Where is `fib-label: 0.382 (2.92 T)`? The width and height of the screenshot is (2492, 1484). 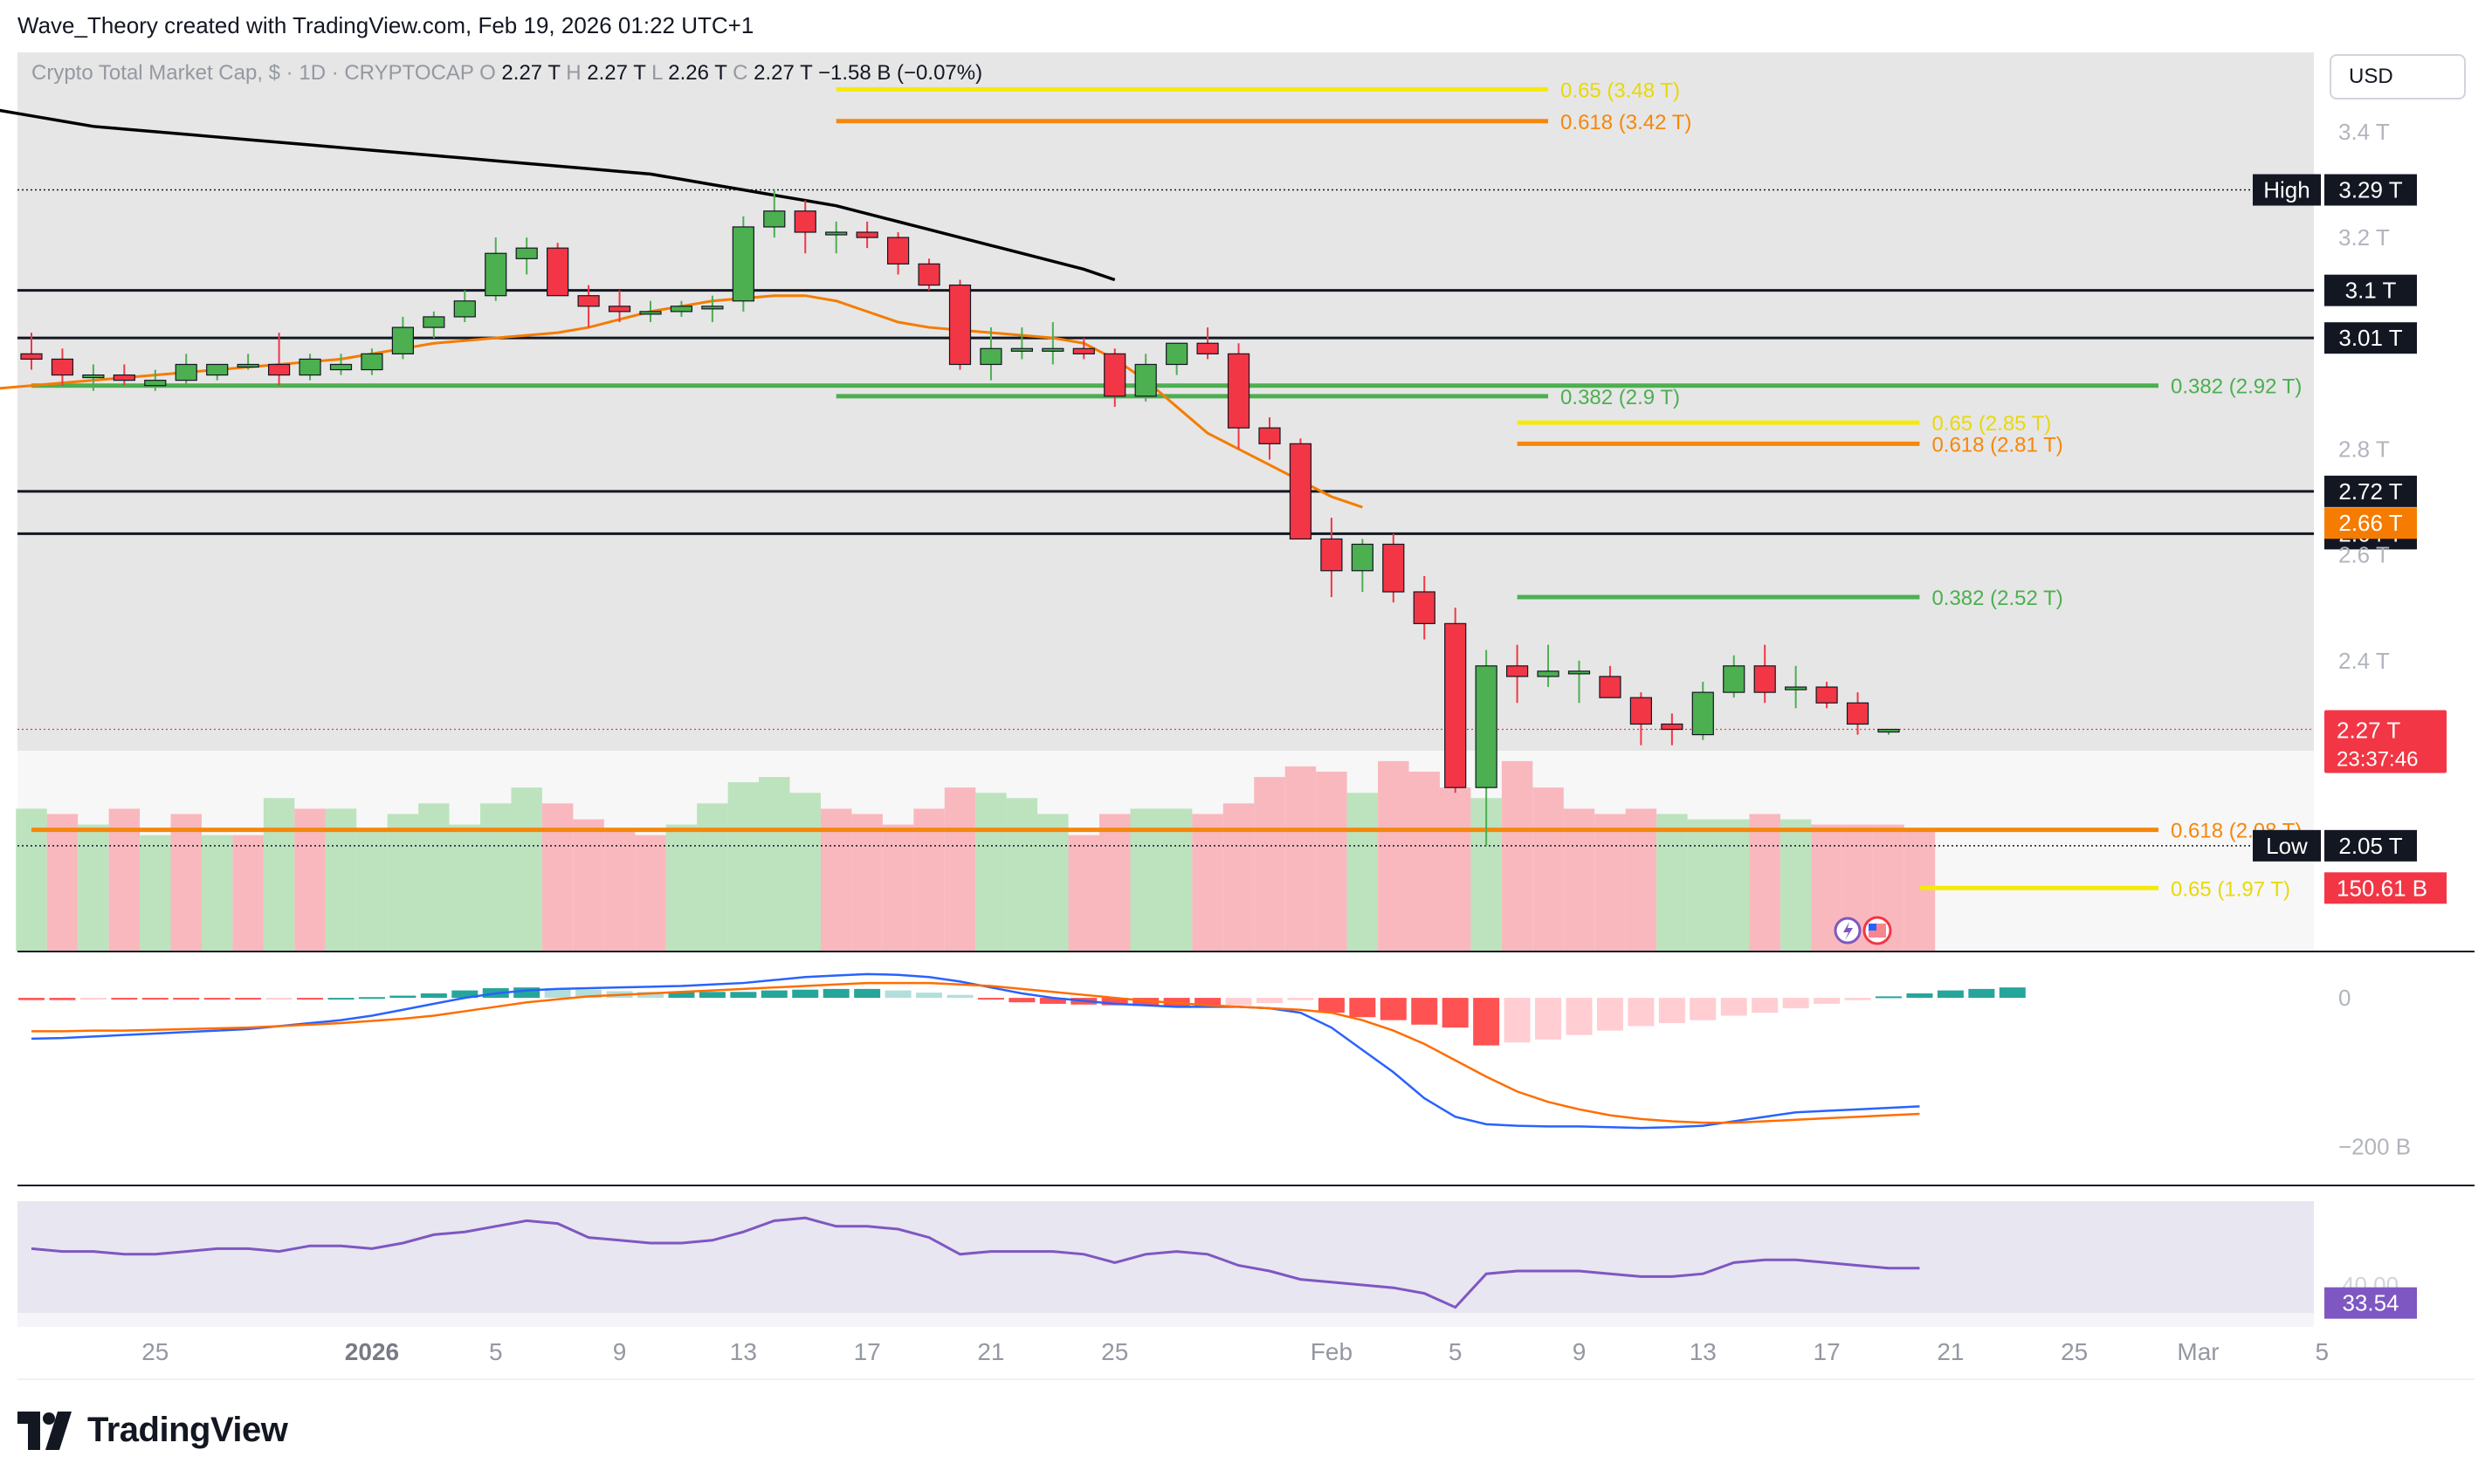 fib-label: 0.382 (2.92 T) is located at coordinates (2237, 387).